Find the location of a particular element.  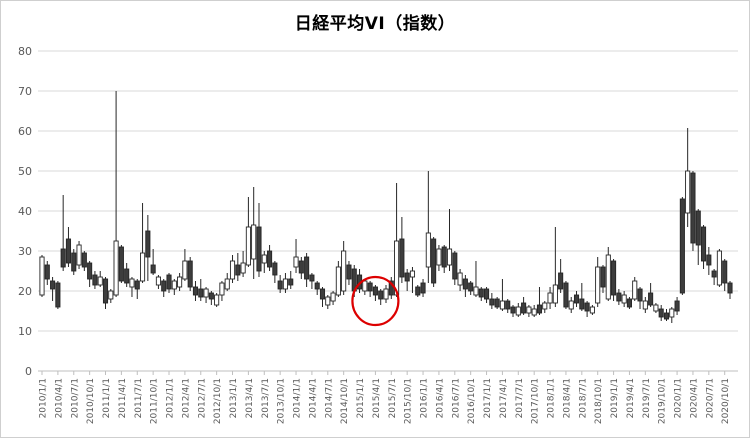

x-axis-label: 2019/10/1 is located at coordinates (663, 401).